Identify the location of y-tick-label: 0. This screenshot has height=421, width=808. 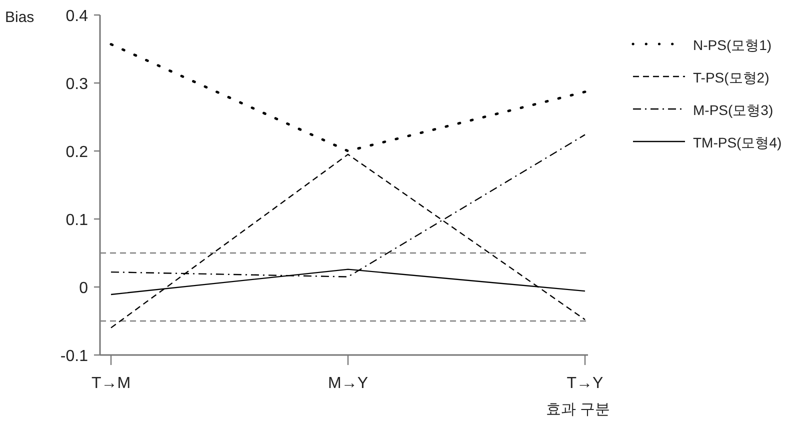
(83, 288).